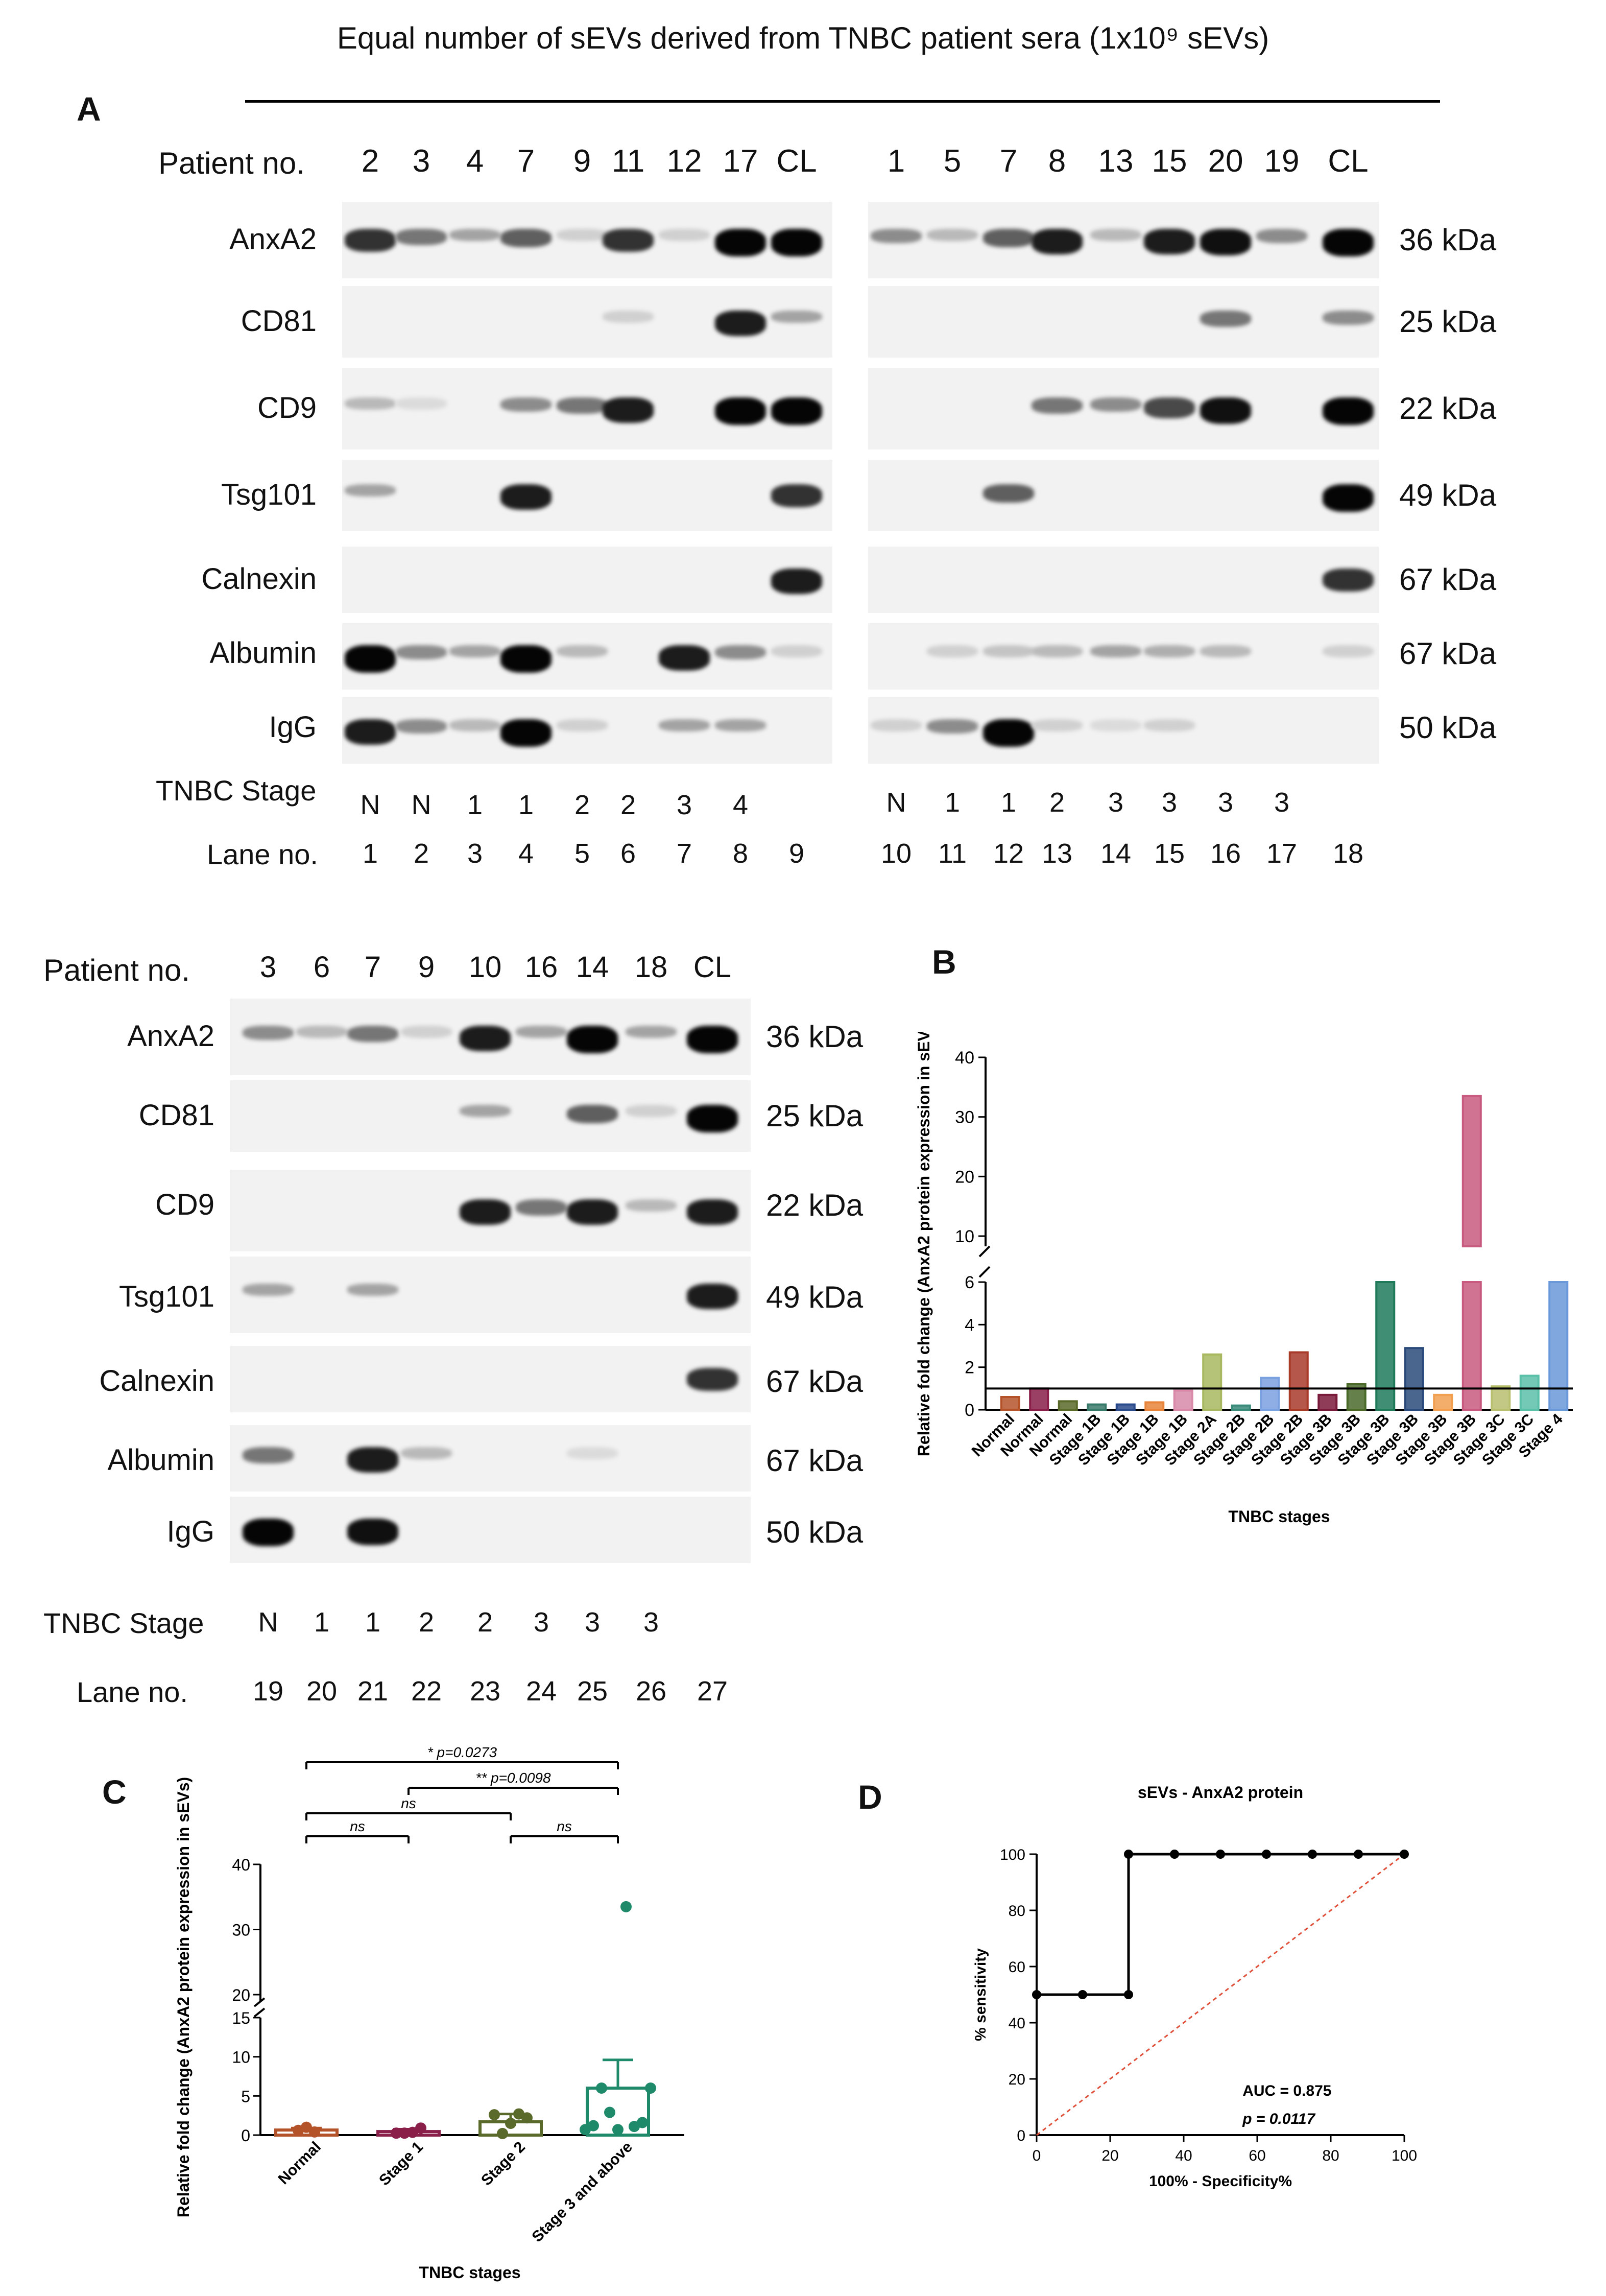 The height and width of the screenshot is (2296, 1606). I want to click on kda-label: 67 kDa, so click(815, 1381).